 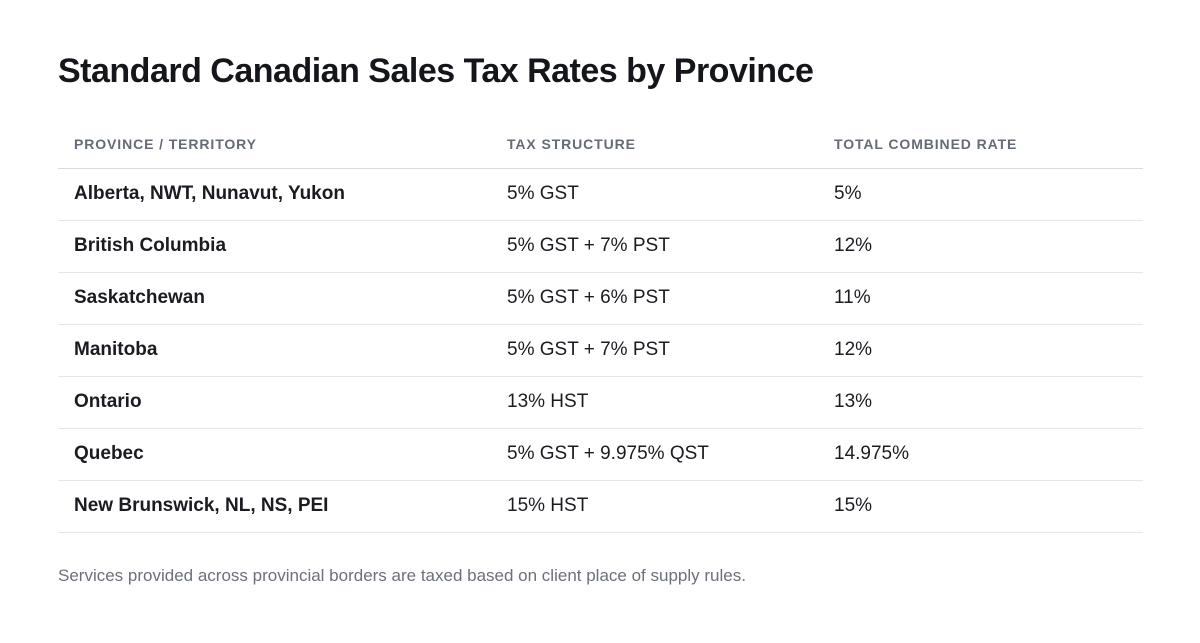 What do you see at coordinates (588, 297) in the screenshot?
I see `tax-structure-cell: 5% GST + 6% PST` at bounding box center [588, 297].